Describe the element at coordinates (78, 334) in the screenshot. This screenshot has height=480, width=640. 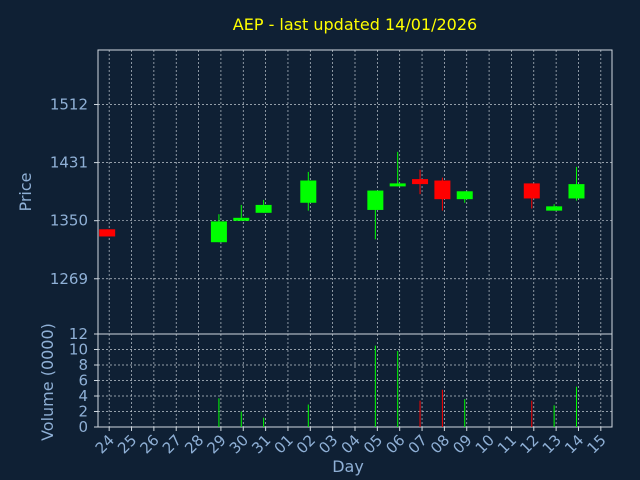
I see `volume-tick-label: 12` at that location.